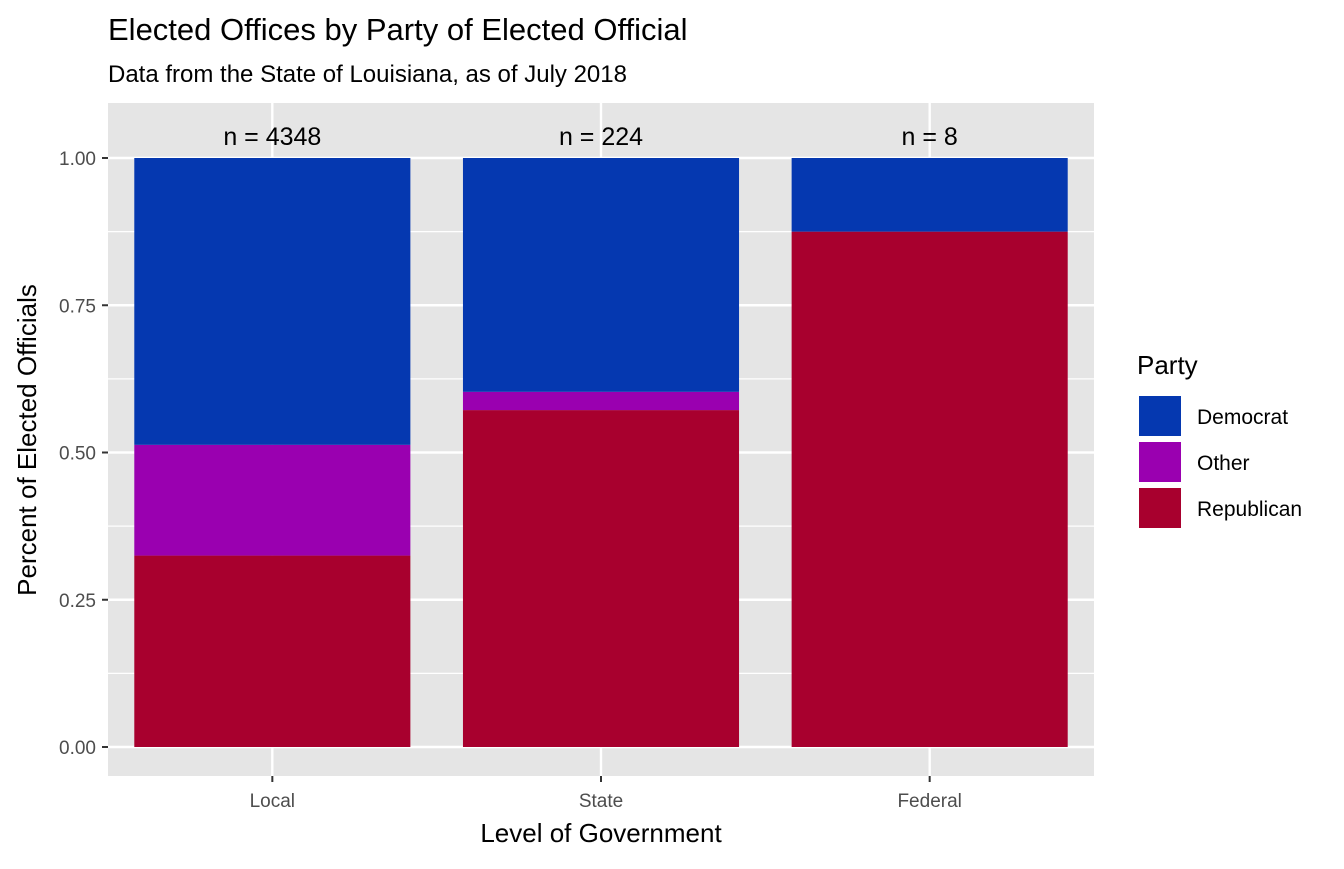 This screenshot has width=1344, height=869. Describe the element at coordinates (929, 489) in the screenshot. I see `bar-federal-republican` at that location.